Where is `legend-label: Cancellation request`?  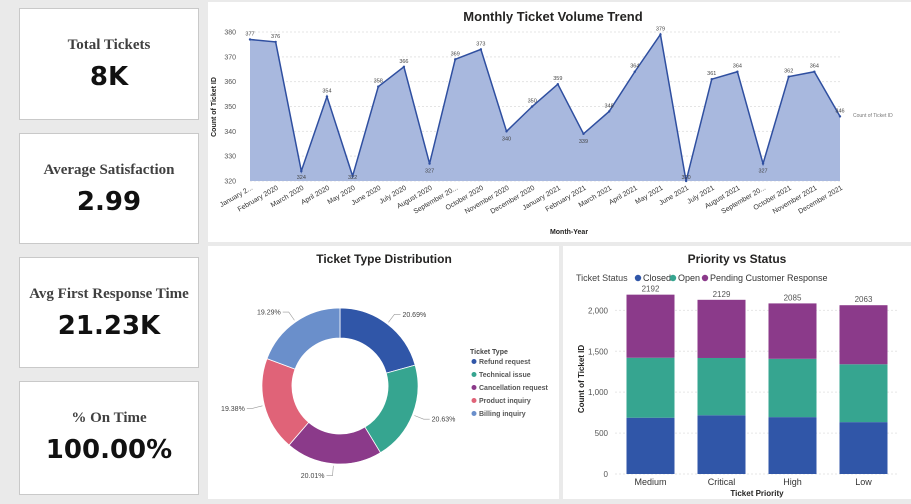 legend-label: Cancellation request is located at coordinates (514, 388).